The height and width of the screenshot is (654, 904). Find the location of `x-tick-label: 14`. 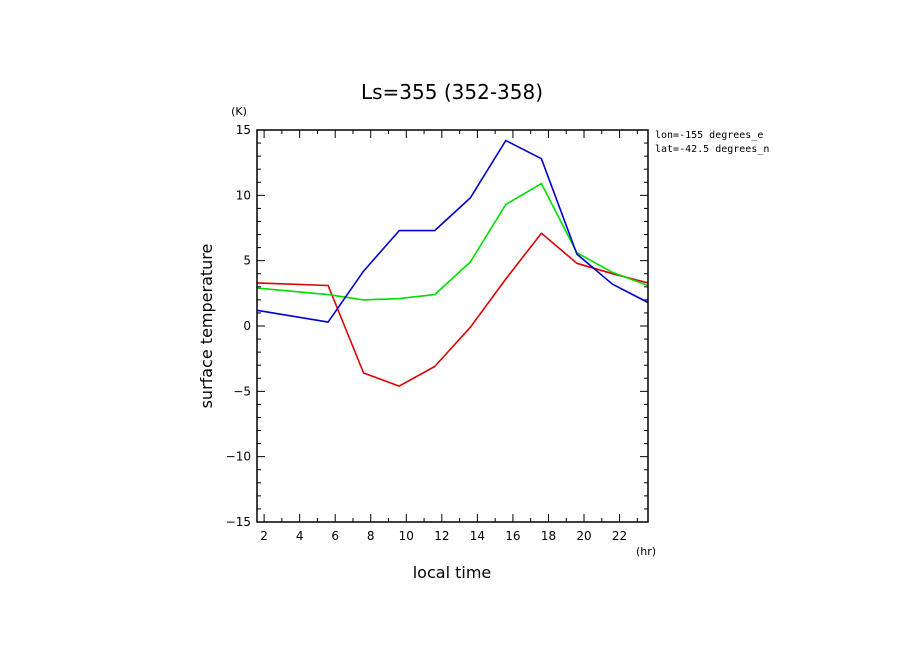

x-tick-label: 14 is located at coordinates (477, 536).